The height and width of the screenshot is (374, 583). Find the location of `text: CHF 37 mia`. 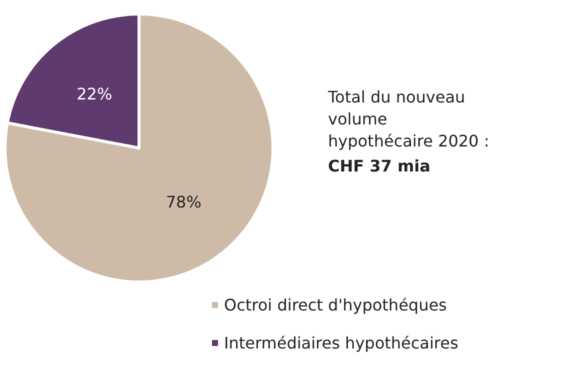

text: CHF 37 mia is located at coordinates (379, 166).